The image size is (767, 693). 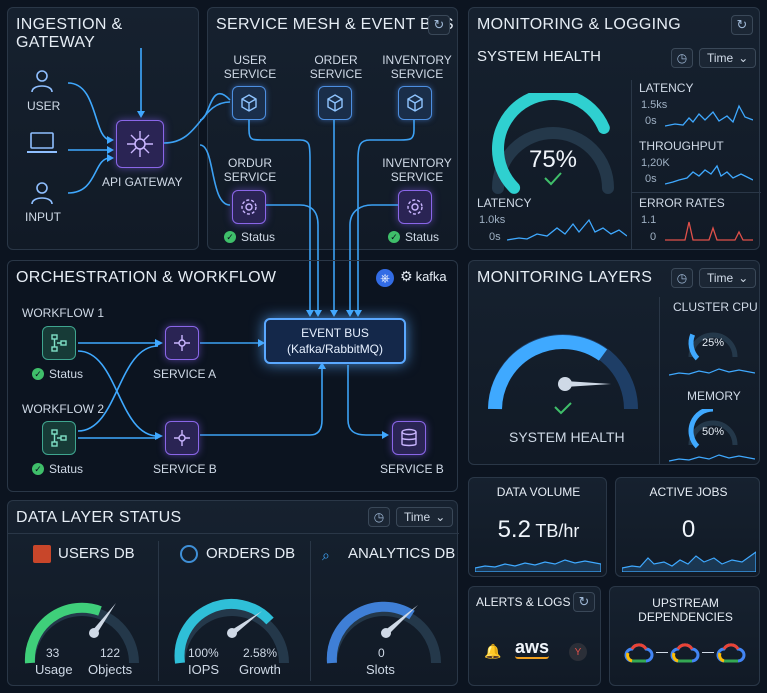 What do you see at coordinates (249, 103) in the screenshot?
I see `user-service-node` at bounding box center [249, 103].